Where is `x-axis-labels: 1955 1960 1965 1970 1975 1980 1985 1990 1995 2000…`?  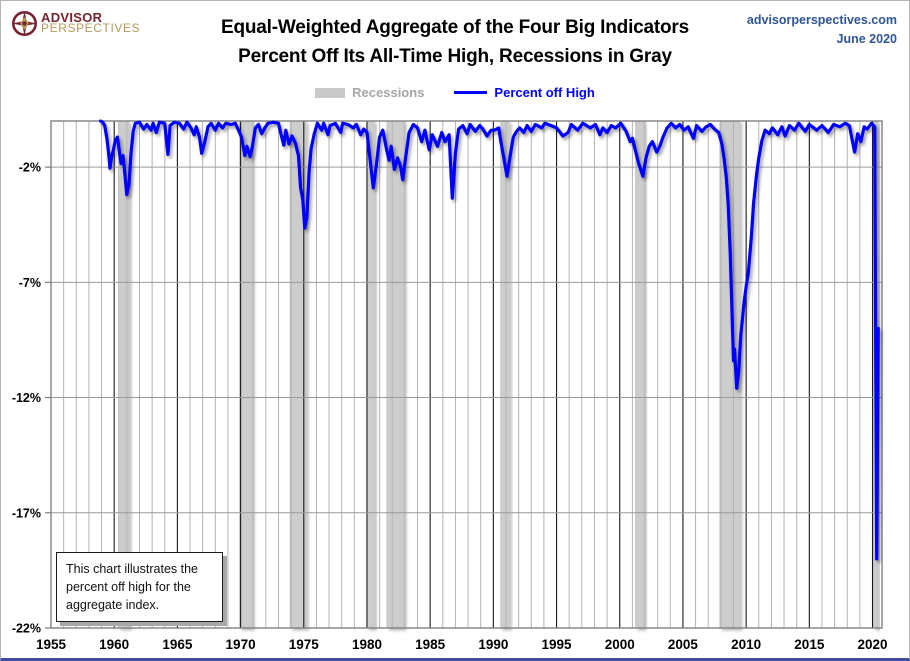 x-axis-labels: 1955 1960 1965 1970 1975 1980 1985 1990 1995 2000… is located at coordinates (462, 644).